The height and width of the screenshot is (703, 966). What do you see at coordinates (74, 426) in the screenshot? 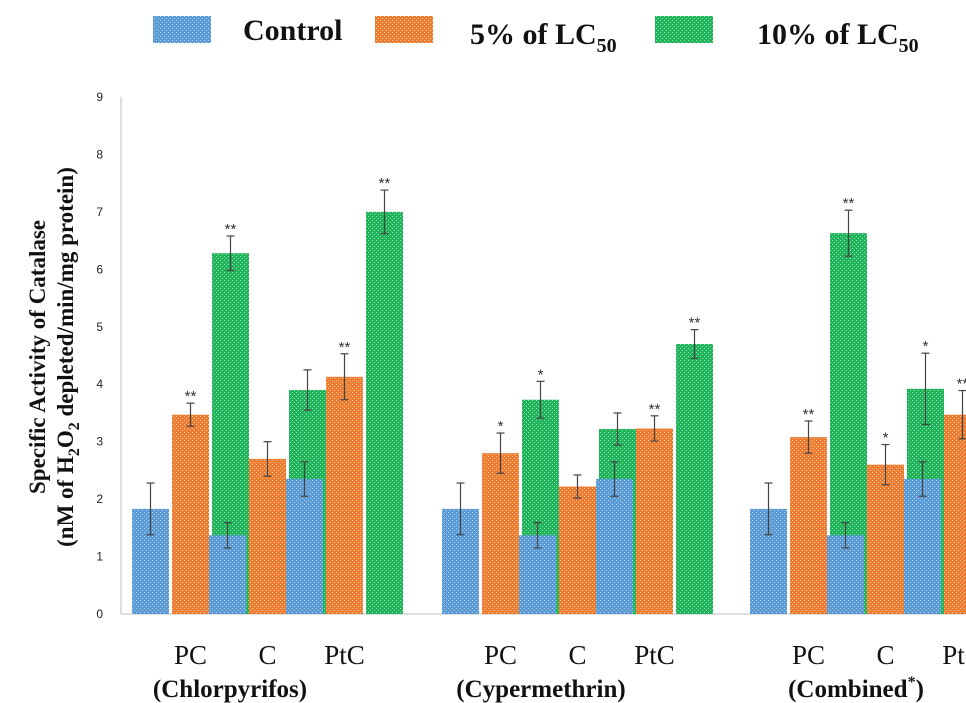
I see `ylabel-part-3: 2` at bounding box center [74, 426].